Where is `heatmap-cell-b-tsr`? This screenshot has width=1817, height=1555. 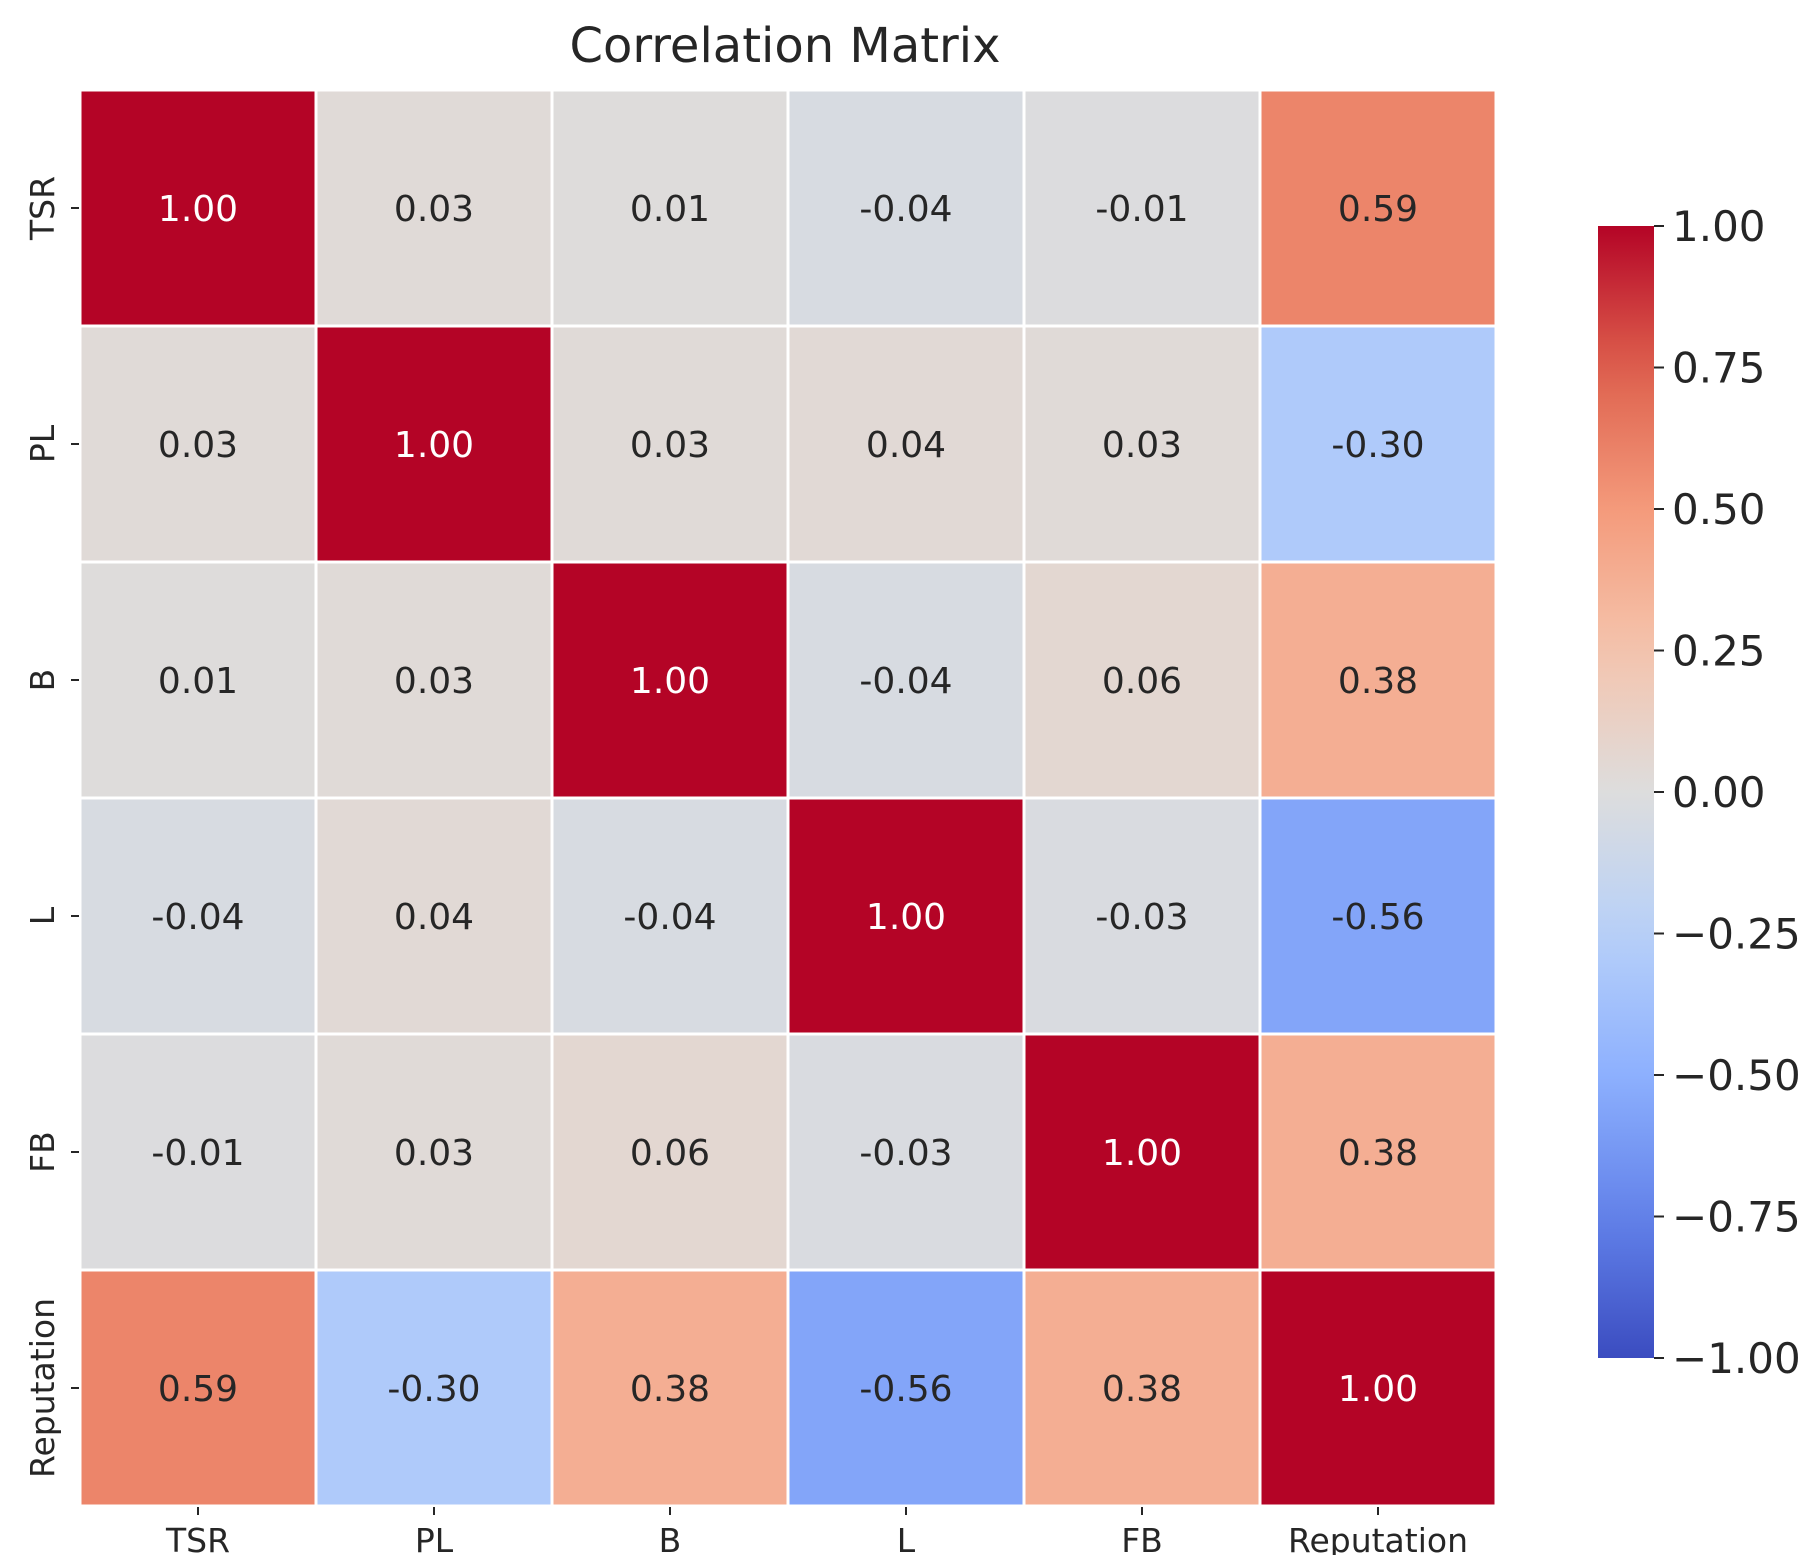
heatmap-cell-b-tsr is located at coordinates (198, 680).